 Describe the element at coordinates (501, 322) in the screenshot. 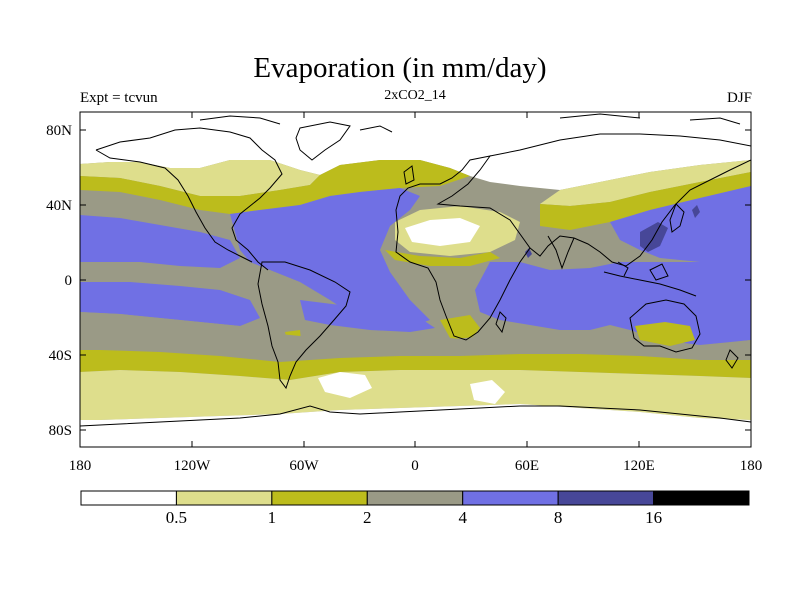

I see `madagascar-coast` at that location.